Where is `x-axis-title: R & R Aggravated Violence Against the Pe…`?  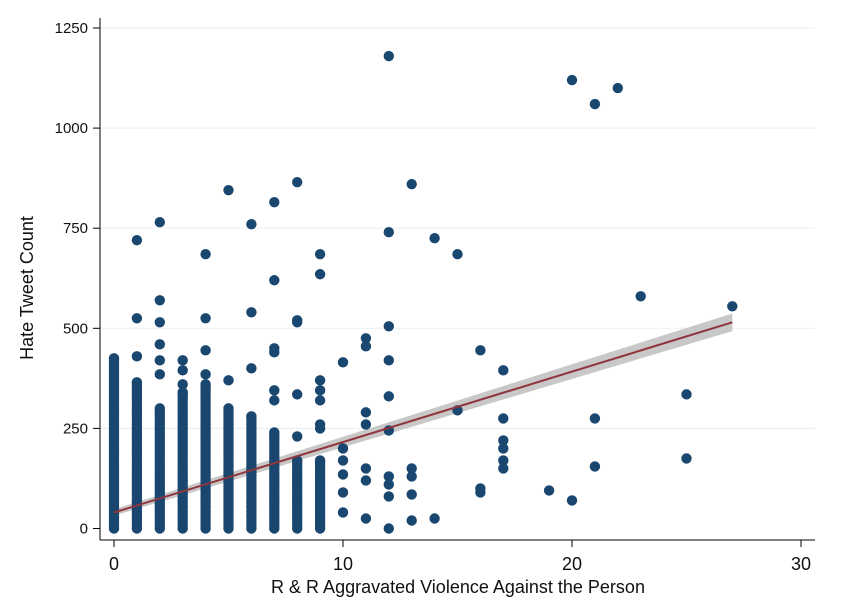
x-axis-title: R & R Aggravated Violence Against the Pe… is located at coordinates (458, 587).